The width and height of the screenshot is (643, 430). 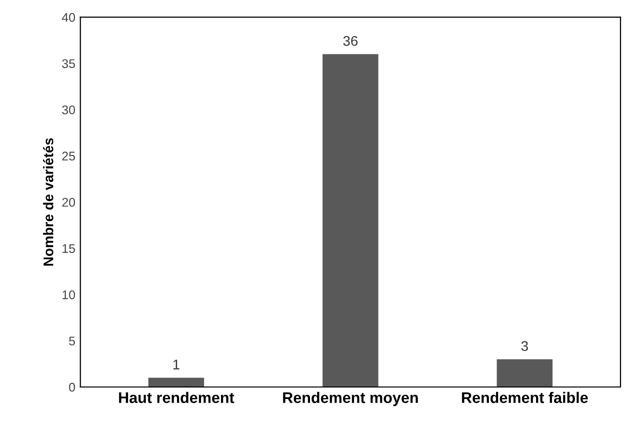 I want to click on data-label: 1, so click(x=176, y=365).